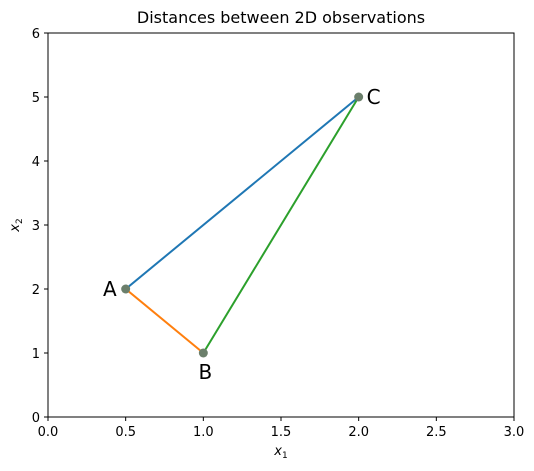 The width and height of the screenshot is (534, 471). I want to click on x-tick-label: 0.0, so click(48, 432).